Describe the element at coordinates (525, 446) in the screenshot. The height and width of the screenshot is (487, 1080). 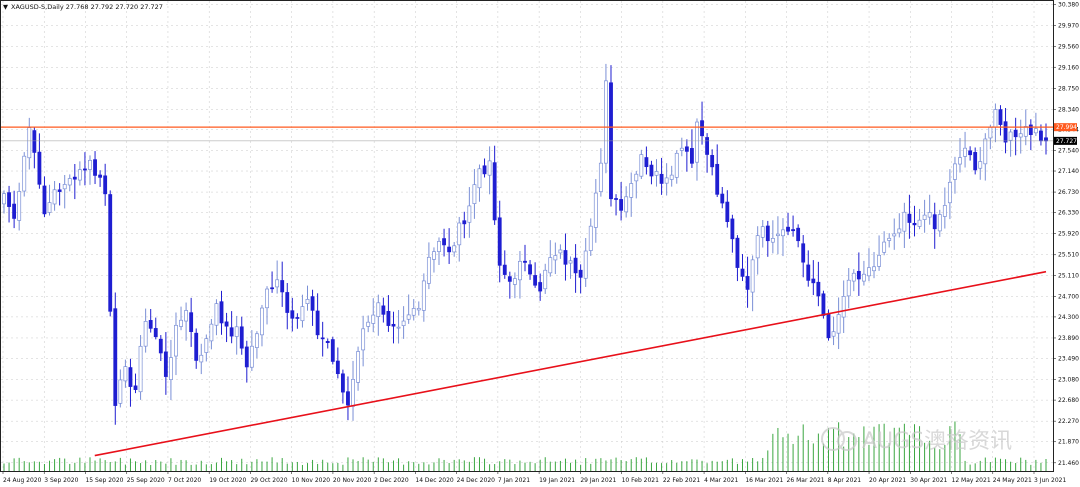
I see `volume-bars` at that location.